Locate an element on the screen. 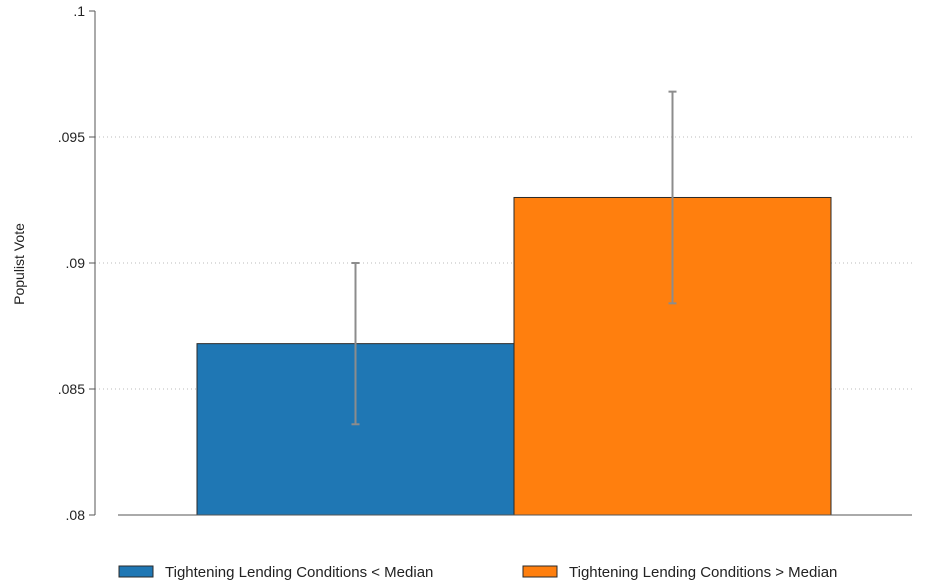 The width and height of the screenshot is (932, 584). legend-label: Tightening Lending Conditions > Median is located at coordinates (703, 572).